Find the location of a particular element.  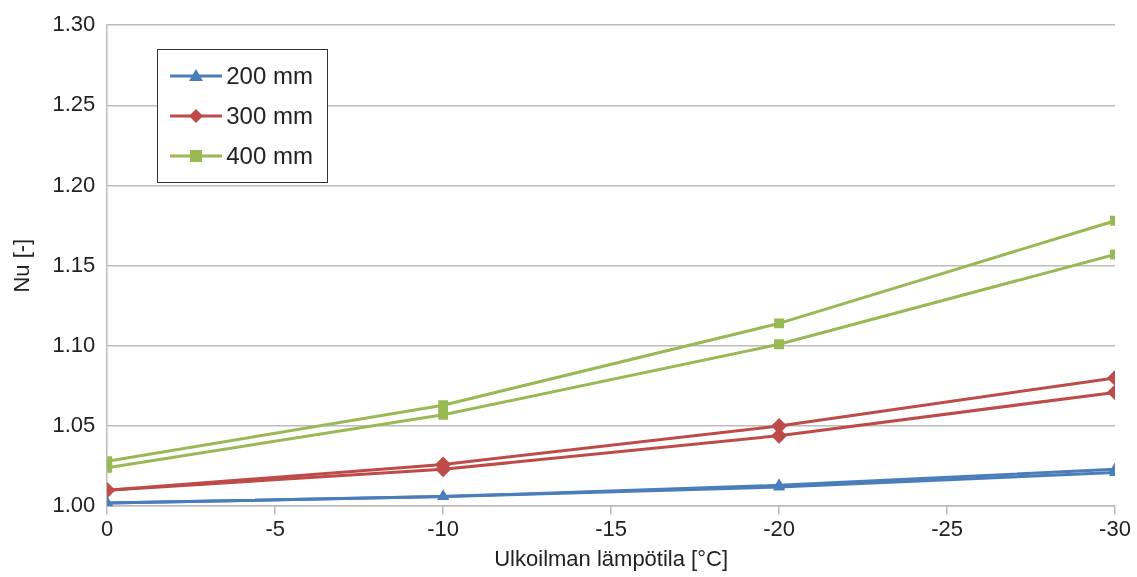

x-tick-label: -20 is located at coordinates (779, 529).